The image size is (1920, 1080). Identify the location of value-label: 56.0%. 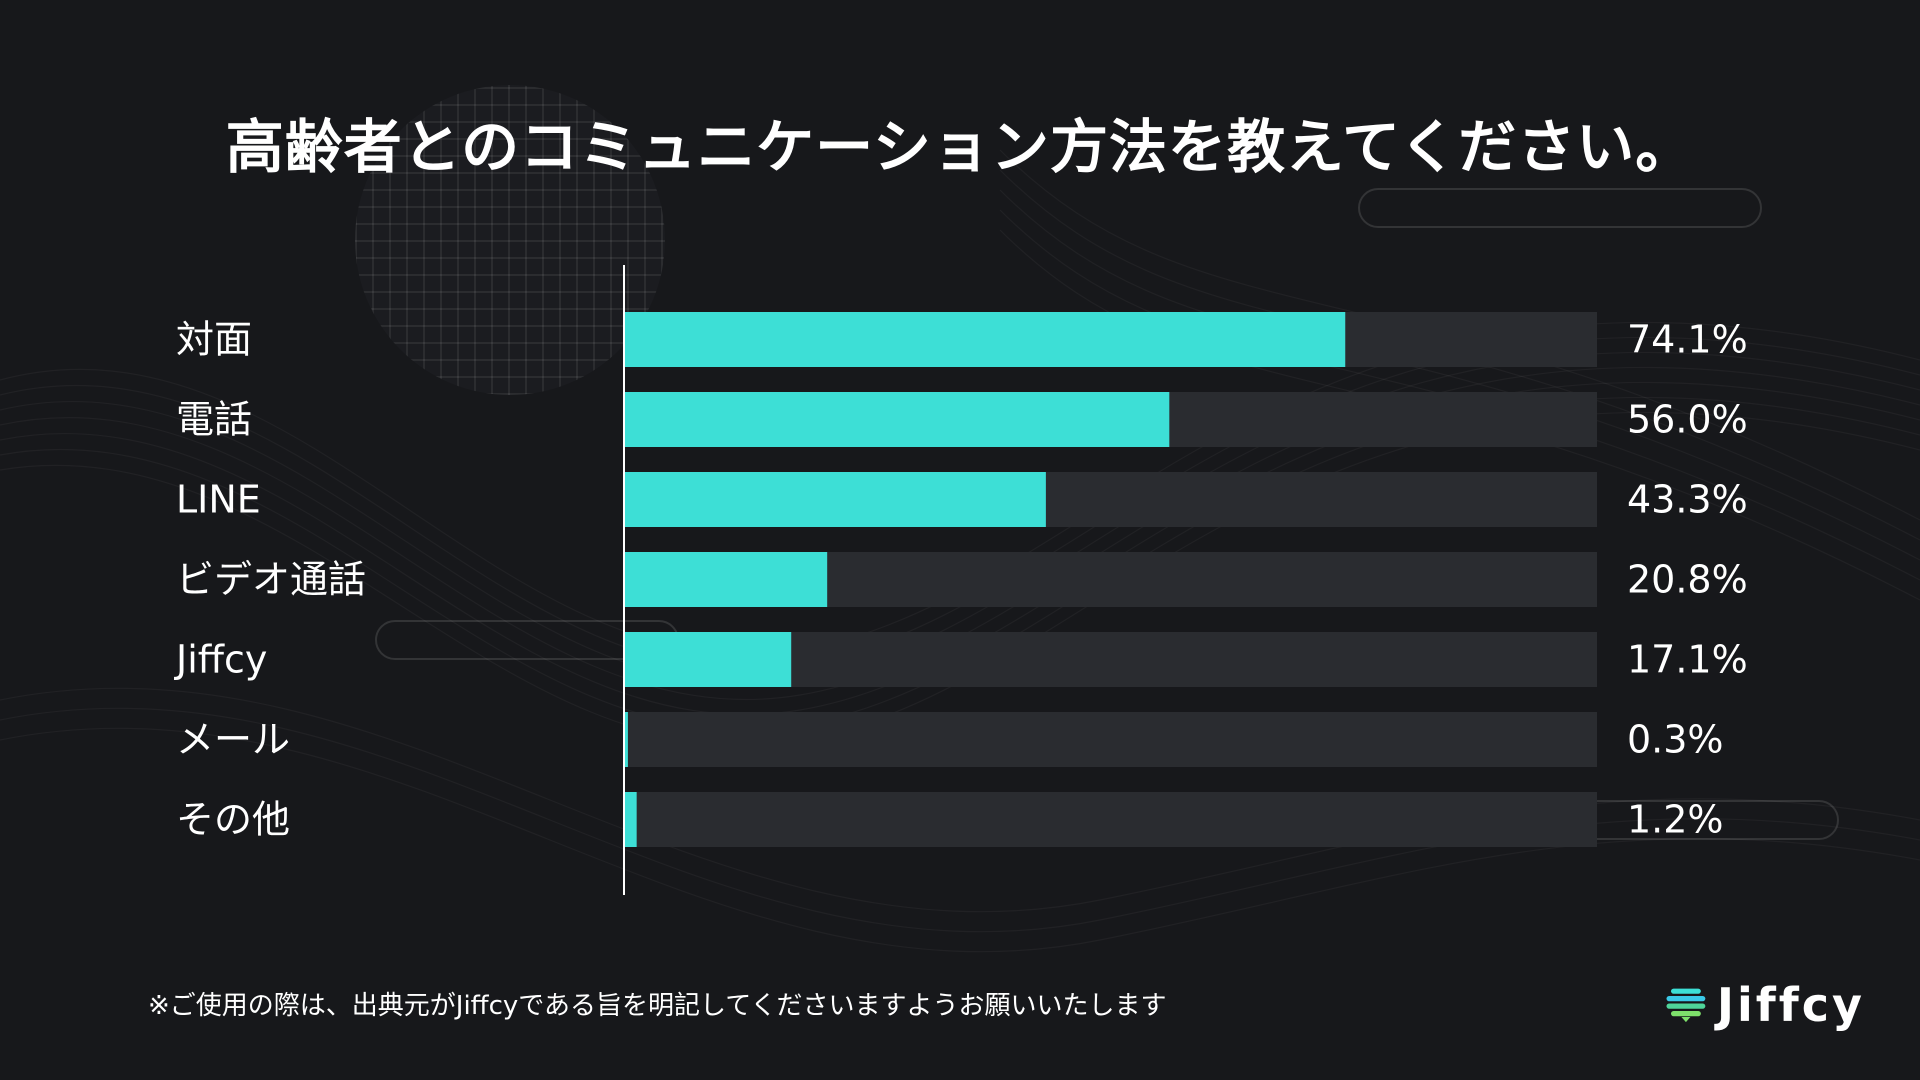
(1687, 420).